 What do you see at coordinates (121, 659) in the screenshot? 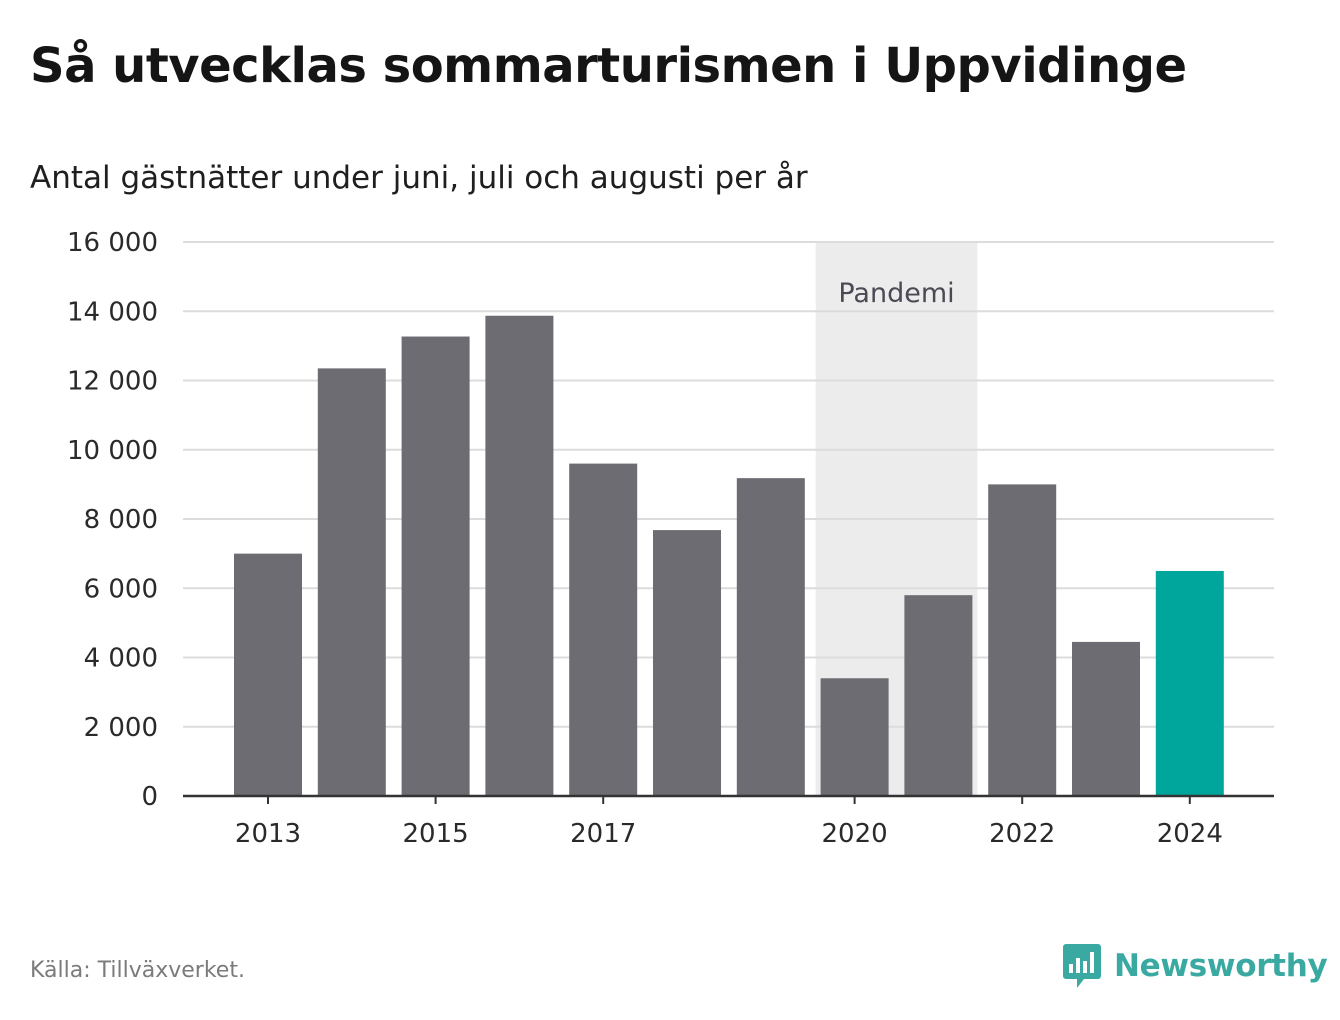
I see `y-tick-label: 4 000` at bounding box center [121, 659].